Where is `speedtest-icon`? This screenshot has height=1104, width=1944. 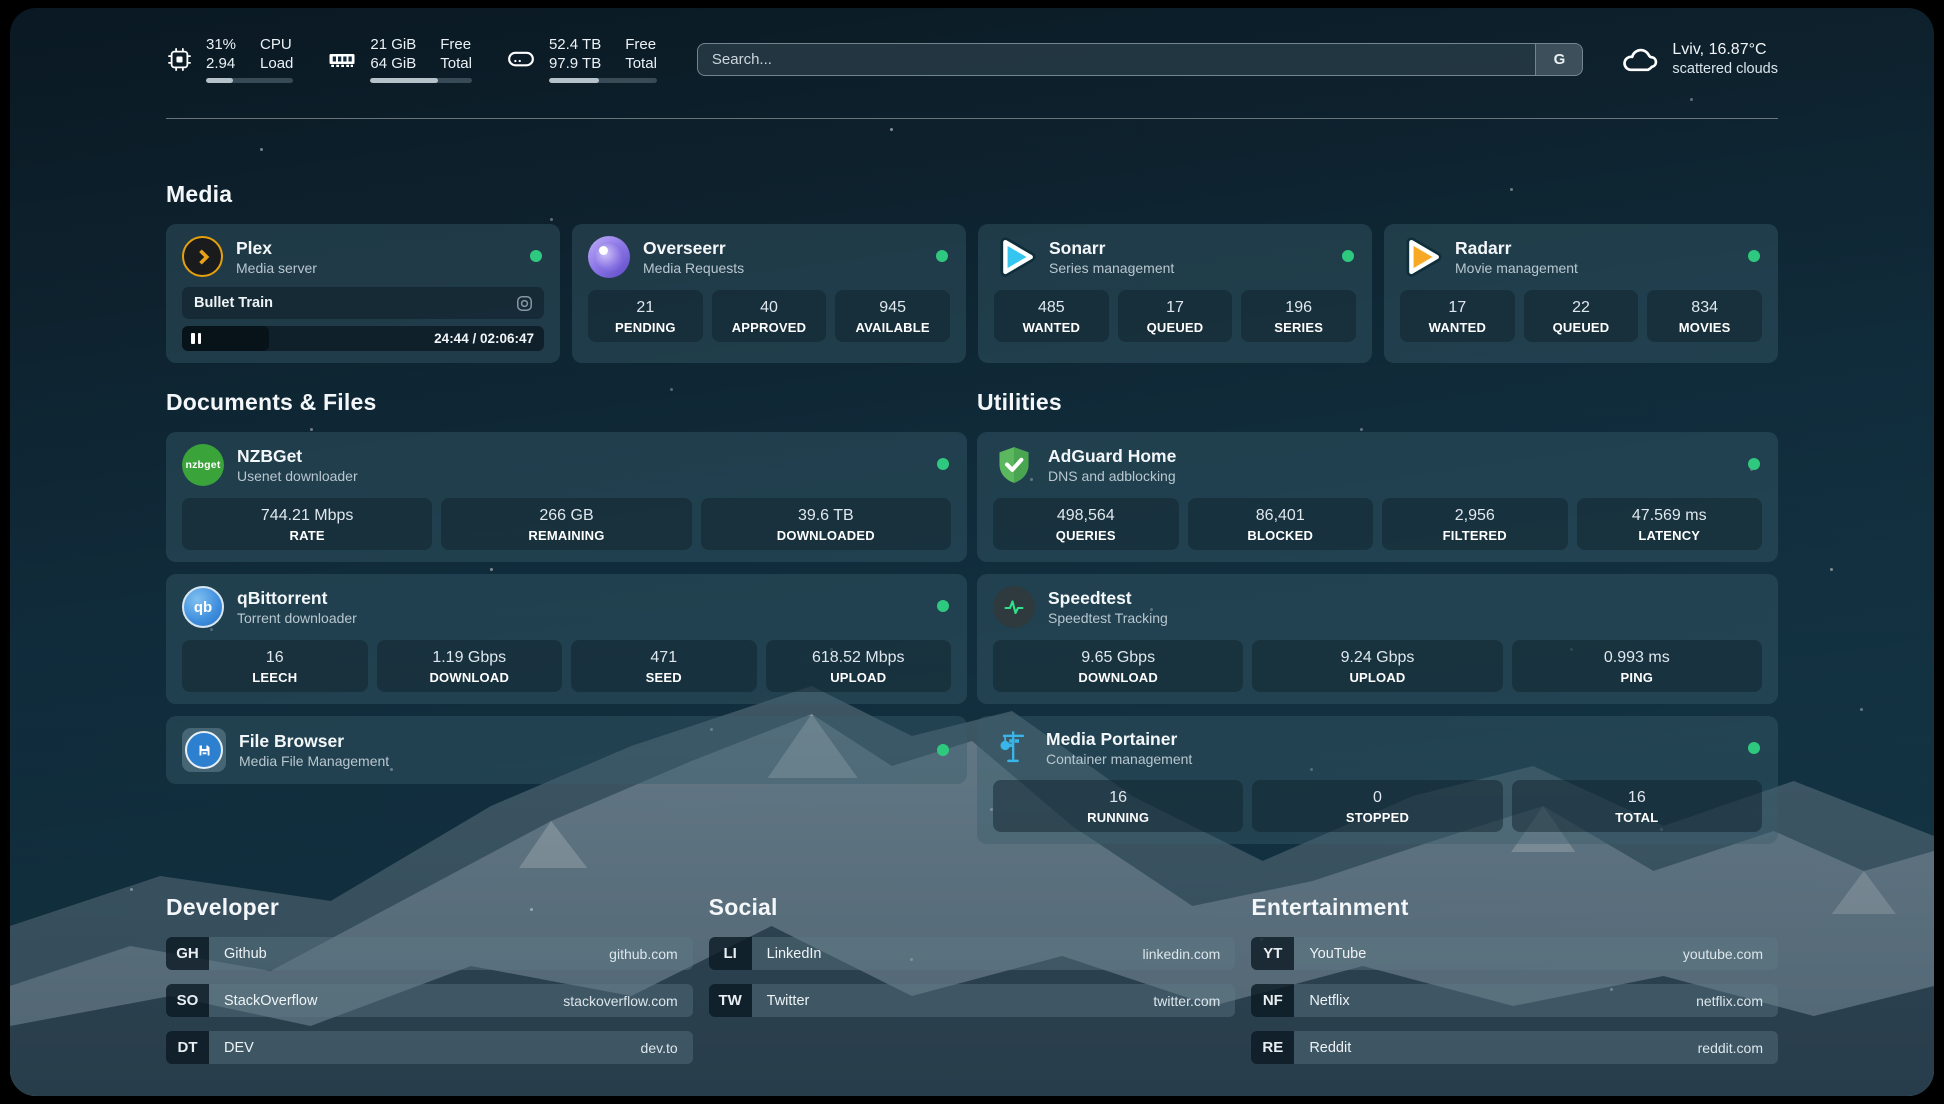
speedtest-icon is located at coordinates (1014, 607).